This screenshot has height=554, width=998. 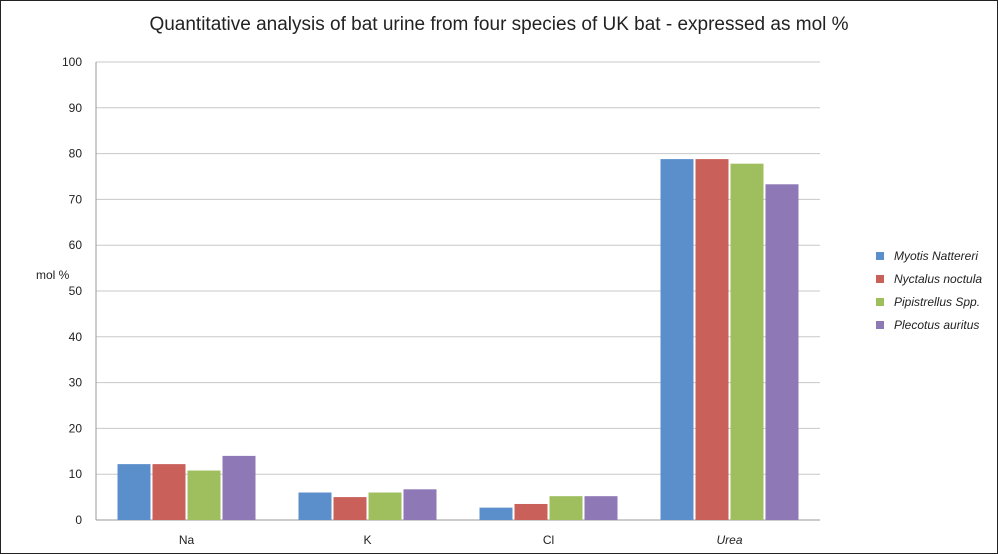 I want to click on legend-item: Pipistrellus Spp., so click(x=929, y=301).